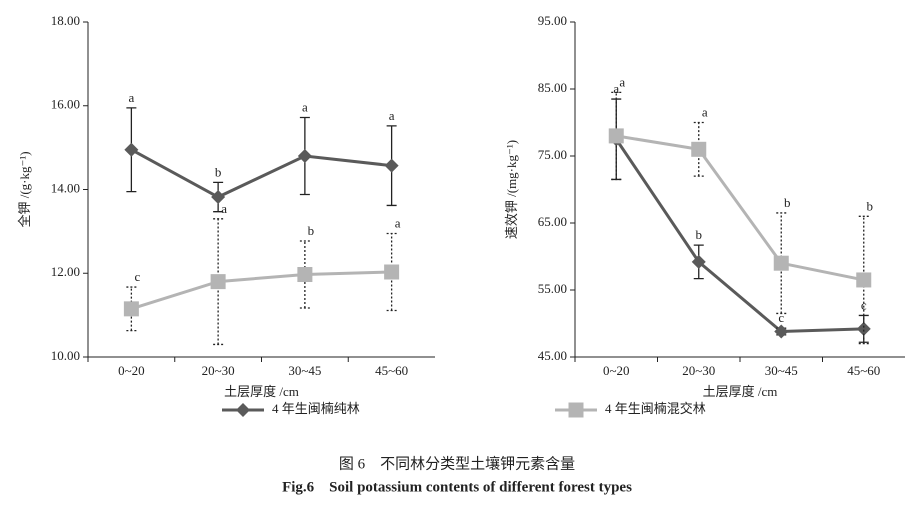 The image size is (915, 505). What do you see at coordinates (316, 408) in the screenshot?
I see `legend-label: 4 年生闽楠纯林` at bounding box center [316, 408].